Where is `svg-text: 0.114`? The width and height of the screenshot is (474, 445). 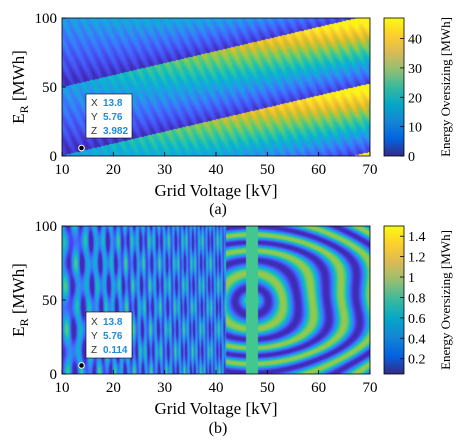 svg-text: 0.114 is located at coordinates (115, 350).